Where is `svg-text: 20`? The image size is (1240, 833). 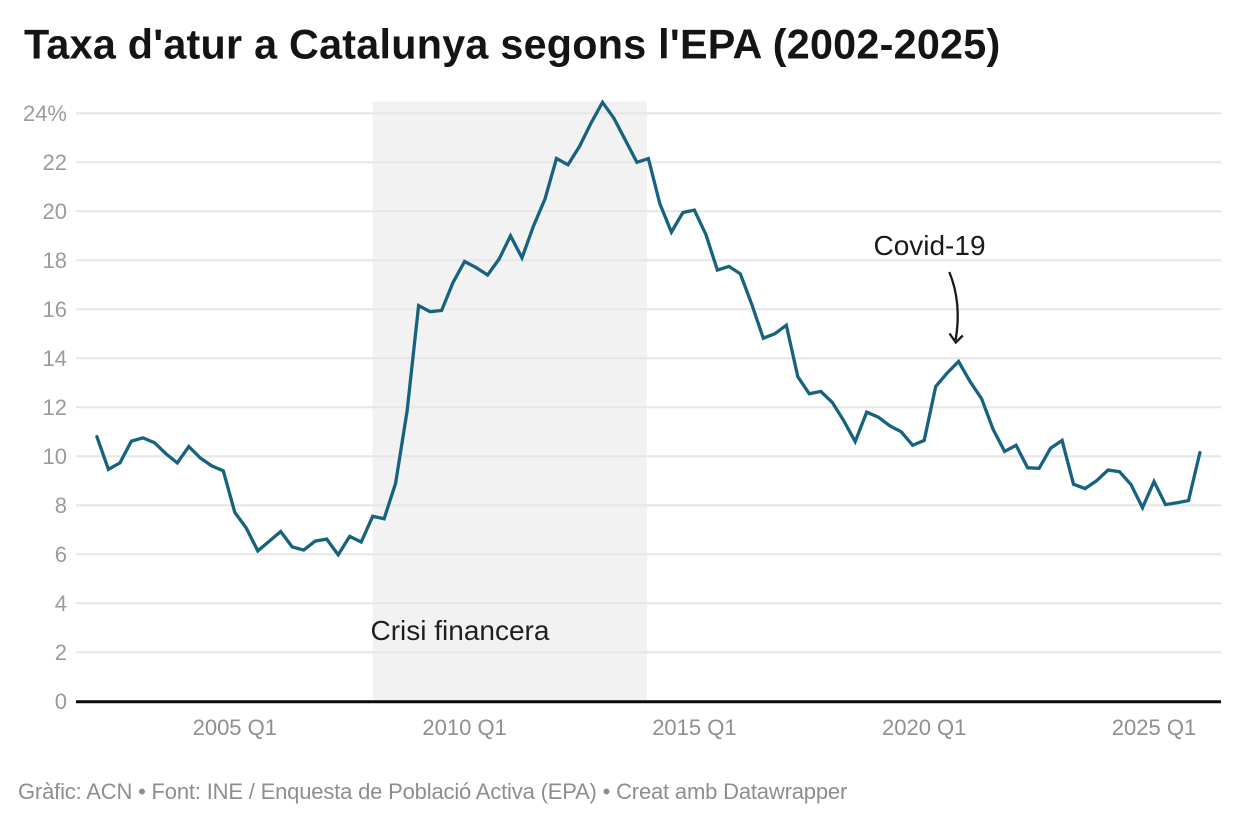
svg-text: 20 is located at coordinates (55, 211).